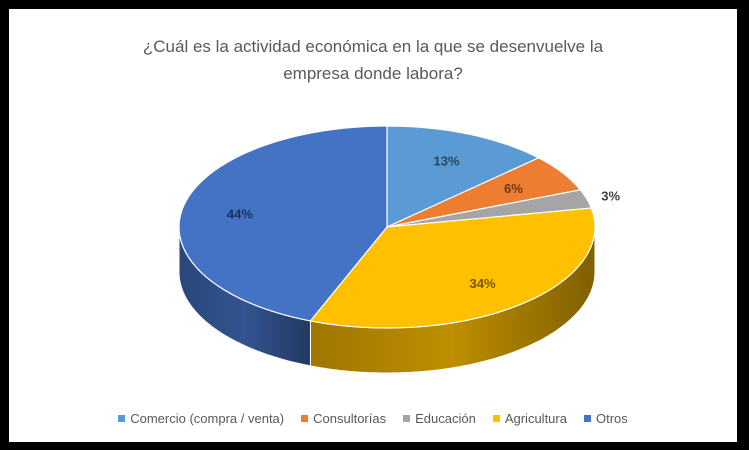  What do you see at coordinates (350, 418) in the screenshot?
I see `legend-label-1: Consultorías` at bounding box center [350, 418].